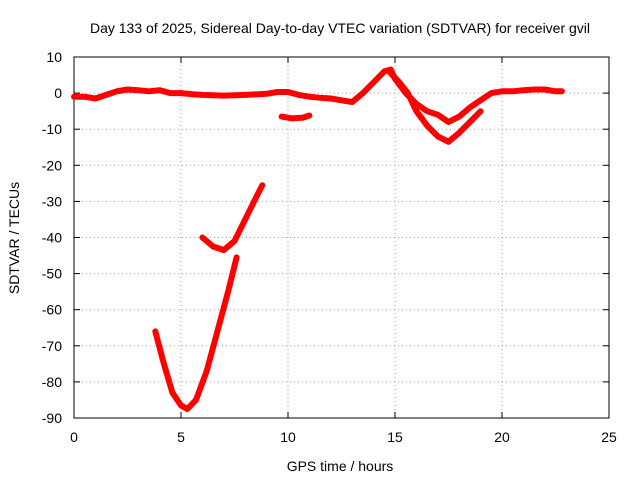  I want to click on x-tick-label: 10, so click(288, 437).